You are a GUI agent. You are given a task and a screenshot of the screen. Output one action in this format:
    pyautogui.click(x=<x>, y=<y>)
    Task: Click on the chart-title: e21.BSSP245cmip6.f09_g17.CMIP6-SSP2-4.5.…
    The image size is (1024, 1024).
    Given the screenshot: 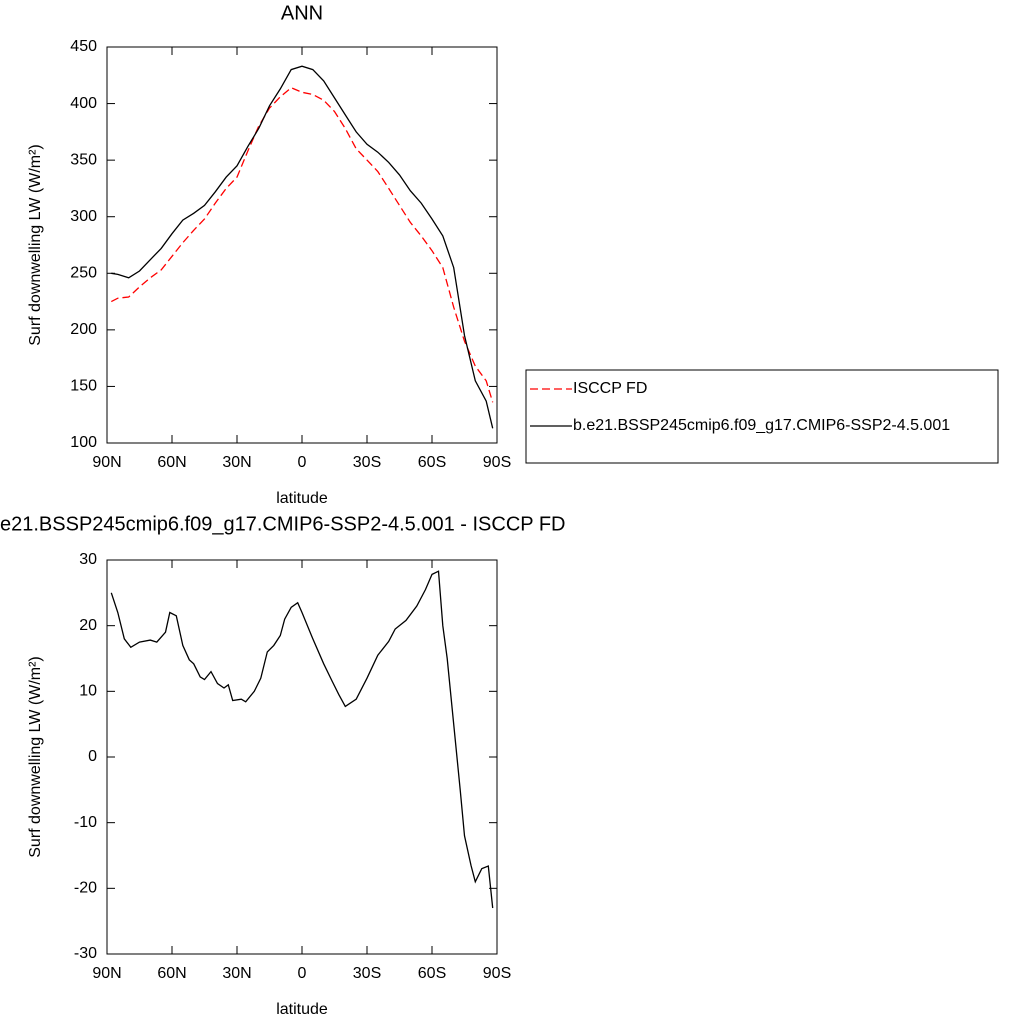 What is the action you would take?
    pyautogui.click(x=282, y=524)
    